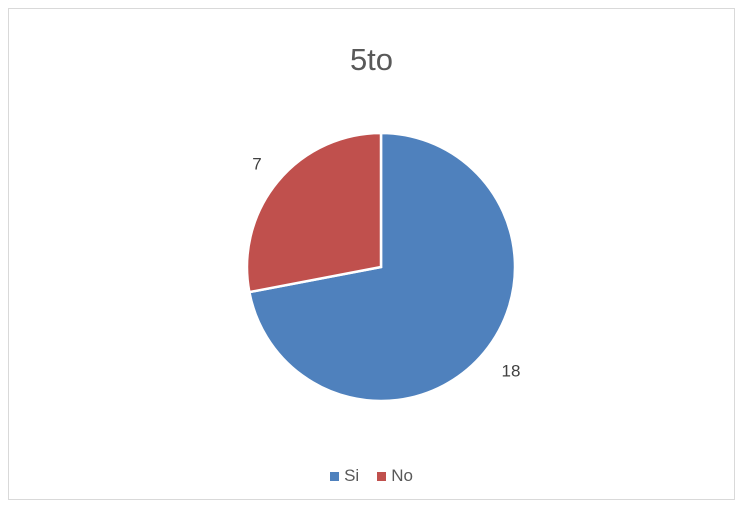  I want to click on legend: Si No, so click(371, 476).